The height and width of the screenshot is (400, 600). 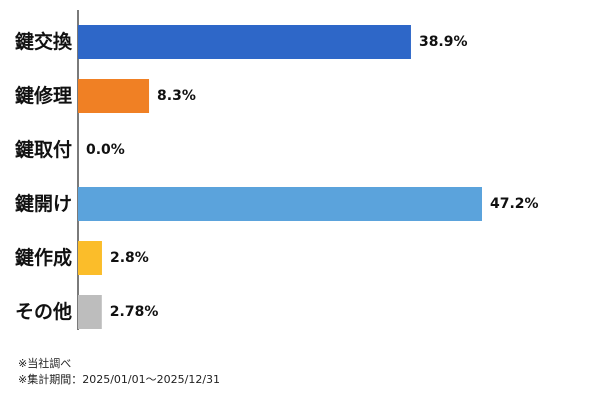 What do you see at coordinates (176, 96) in the screenshot?
I see `value-label: 8.3%` at bounding box center [176, 96].